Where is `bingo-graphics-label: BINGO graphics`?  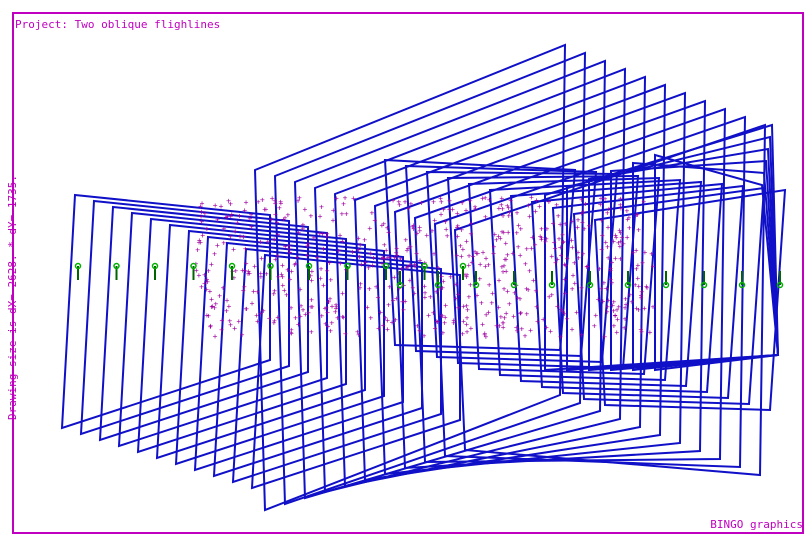
bingo-graphics-label: BINGO graphics is located at coordinates (756, 524).